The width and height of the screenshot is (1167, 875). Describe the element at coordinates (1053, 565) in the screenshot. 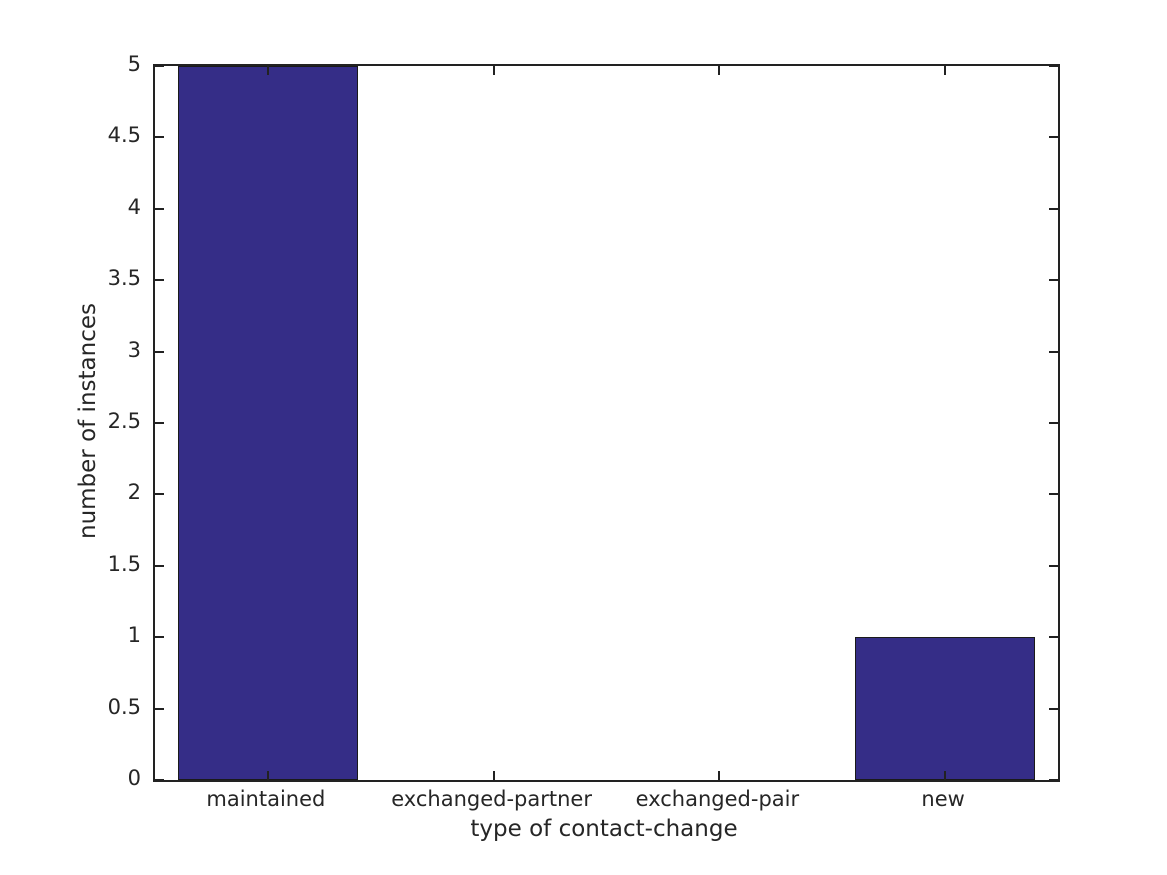

I see `y-tick-right-1.5` at that location.